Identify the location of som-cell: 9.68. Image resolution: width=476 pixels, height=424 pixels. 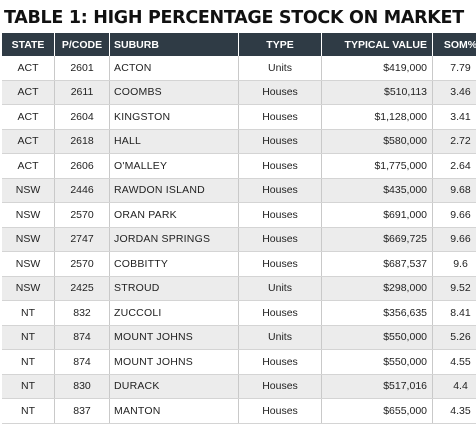
(454, 190).